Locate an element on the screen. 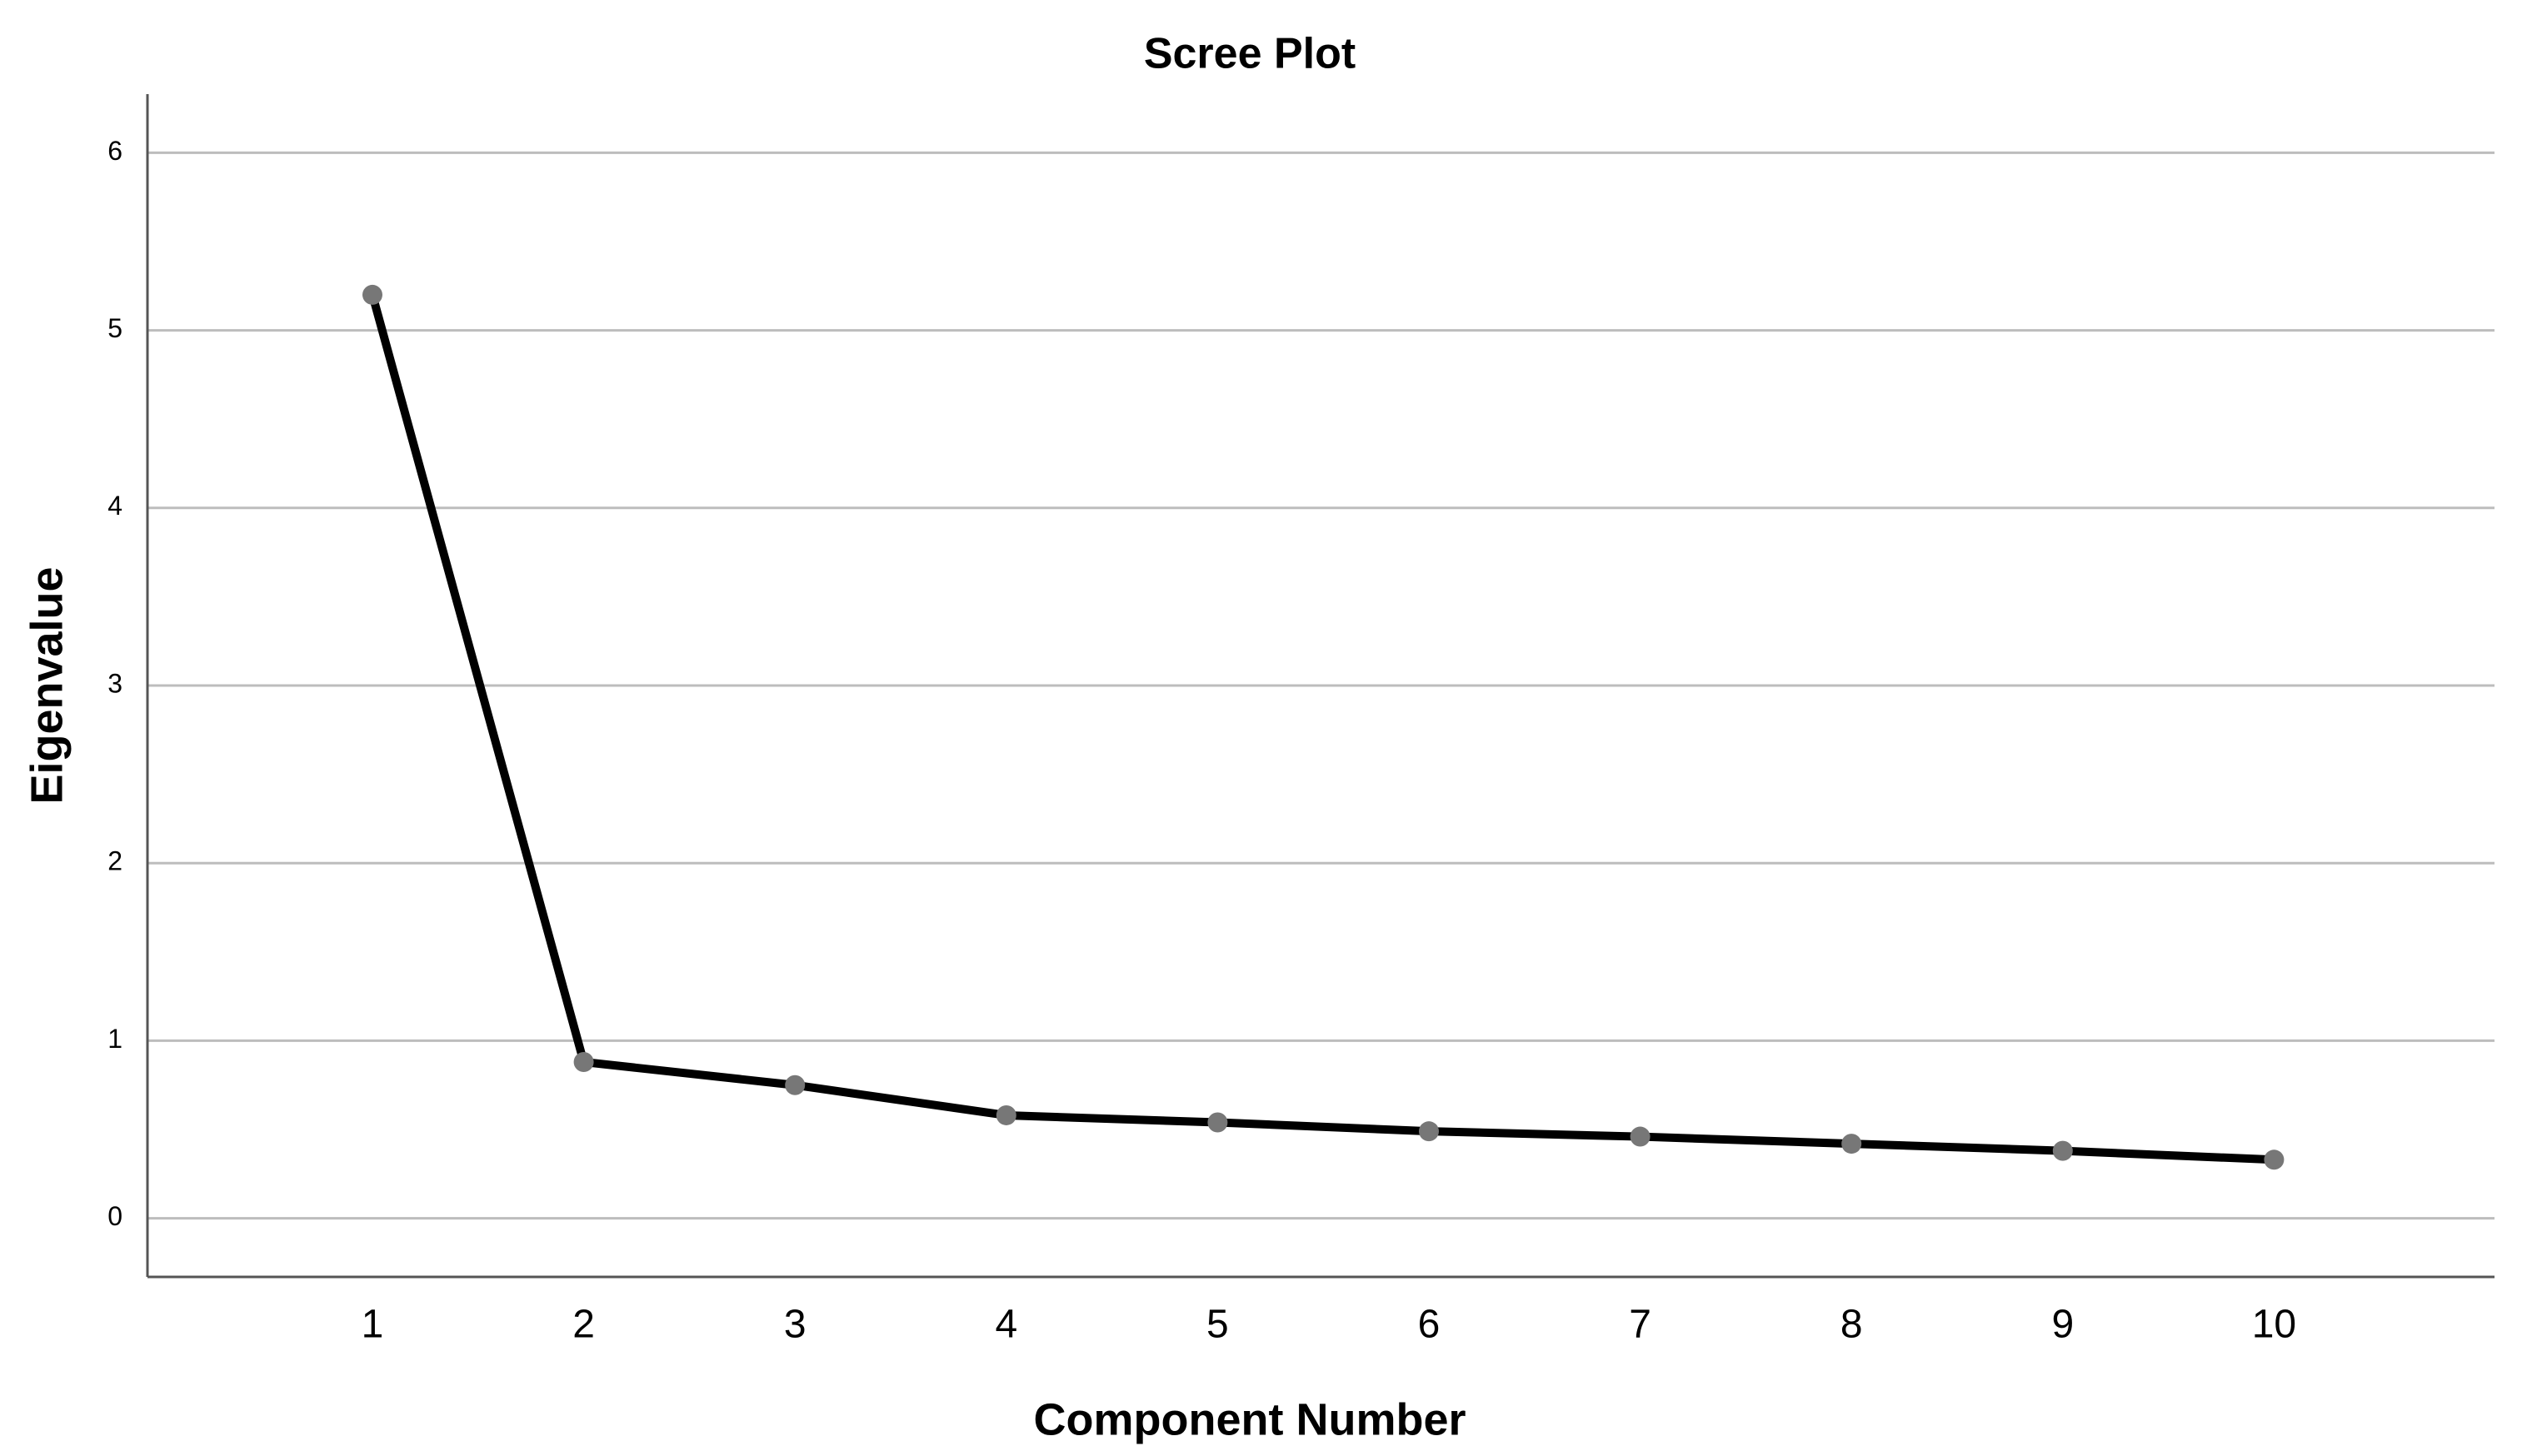 This screenshot has height=1456, width=2522. x-tick-label: 5 is located at coordinates (1217, 1325).